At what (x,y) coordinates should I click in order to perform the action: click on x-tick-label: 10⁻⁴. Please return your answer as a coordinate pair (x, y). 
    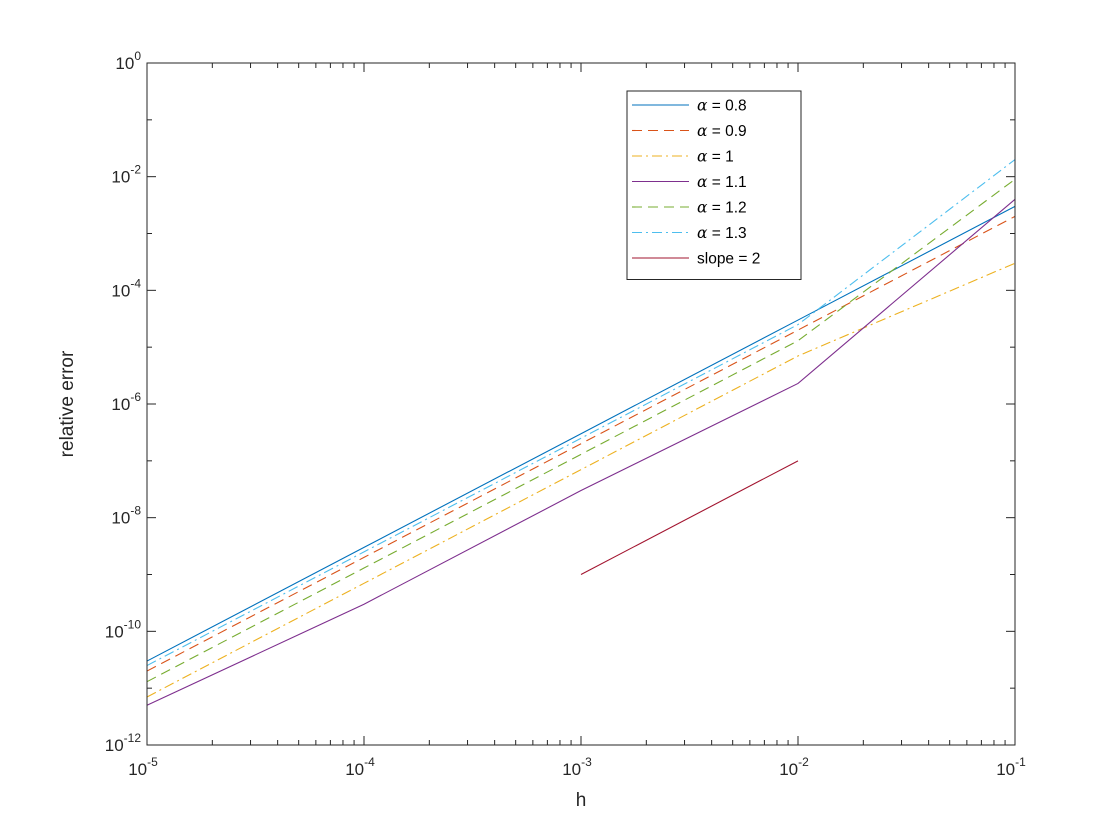
    Looking at the image, I should click on (360, 767).